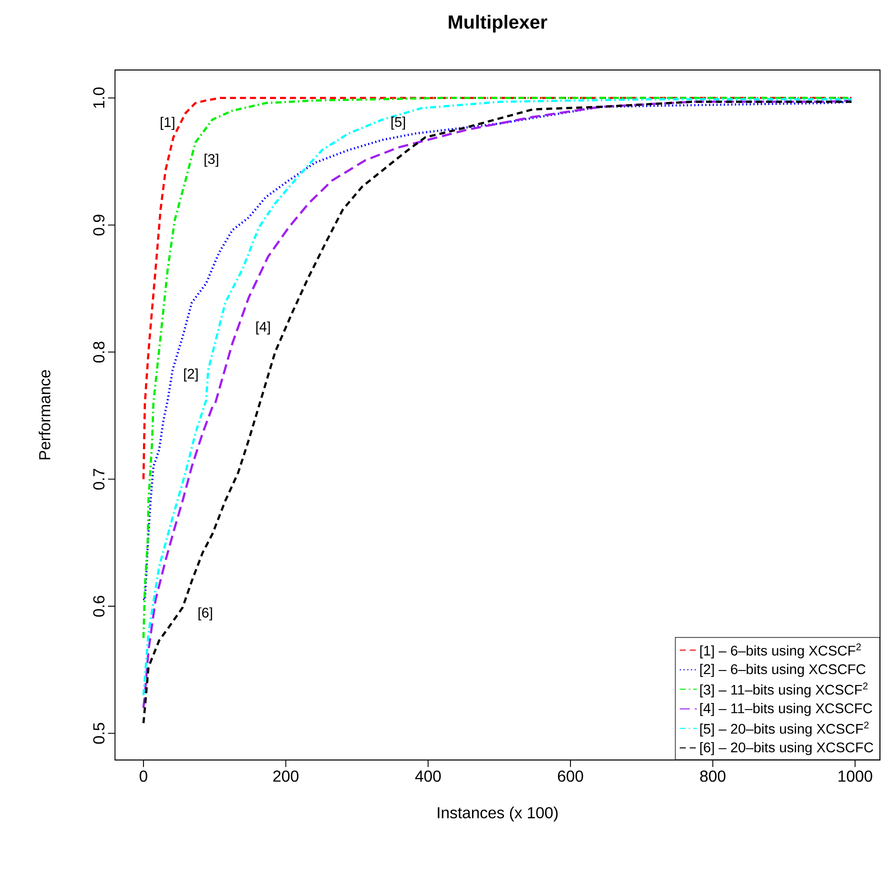  Describe the element at coordinates (98, 225) in the screenshot. I see `y-tick-label: 0.9` at that location.